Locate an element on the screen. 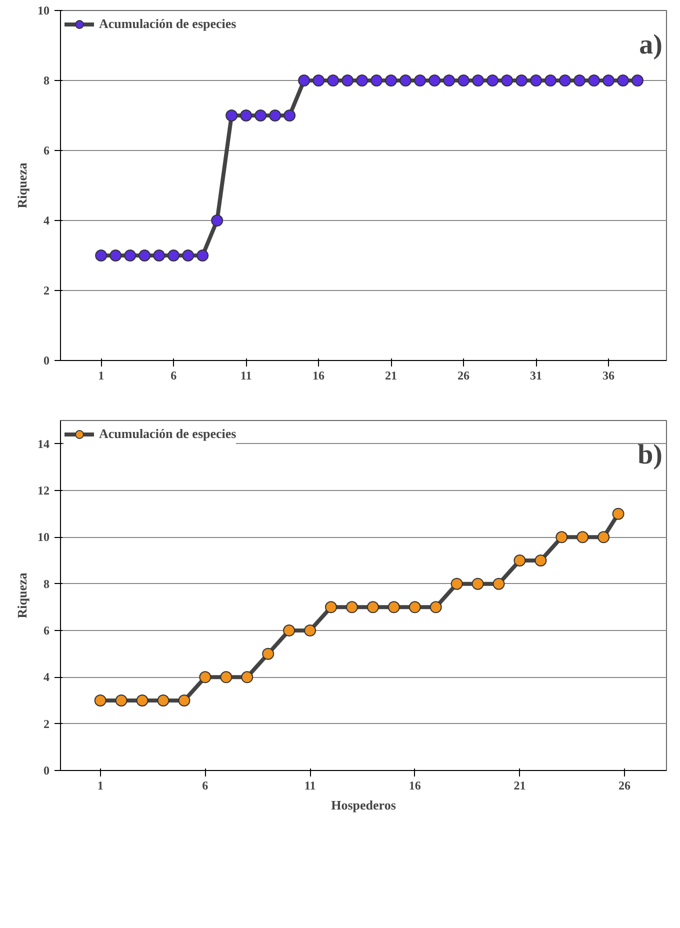 Image resolution: width=680 pixels, height=928 pixels. y-tick-label: 12 is located at coordinates (44, 491).